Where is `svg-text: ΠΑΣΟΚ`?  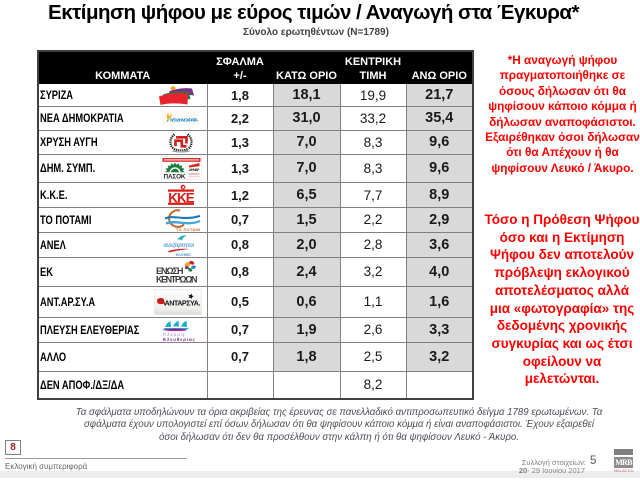
svg-text: ΠΑΣΟΚ is located at coordinates (174, 177).